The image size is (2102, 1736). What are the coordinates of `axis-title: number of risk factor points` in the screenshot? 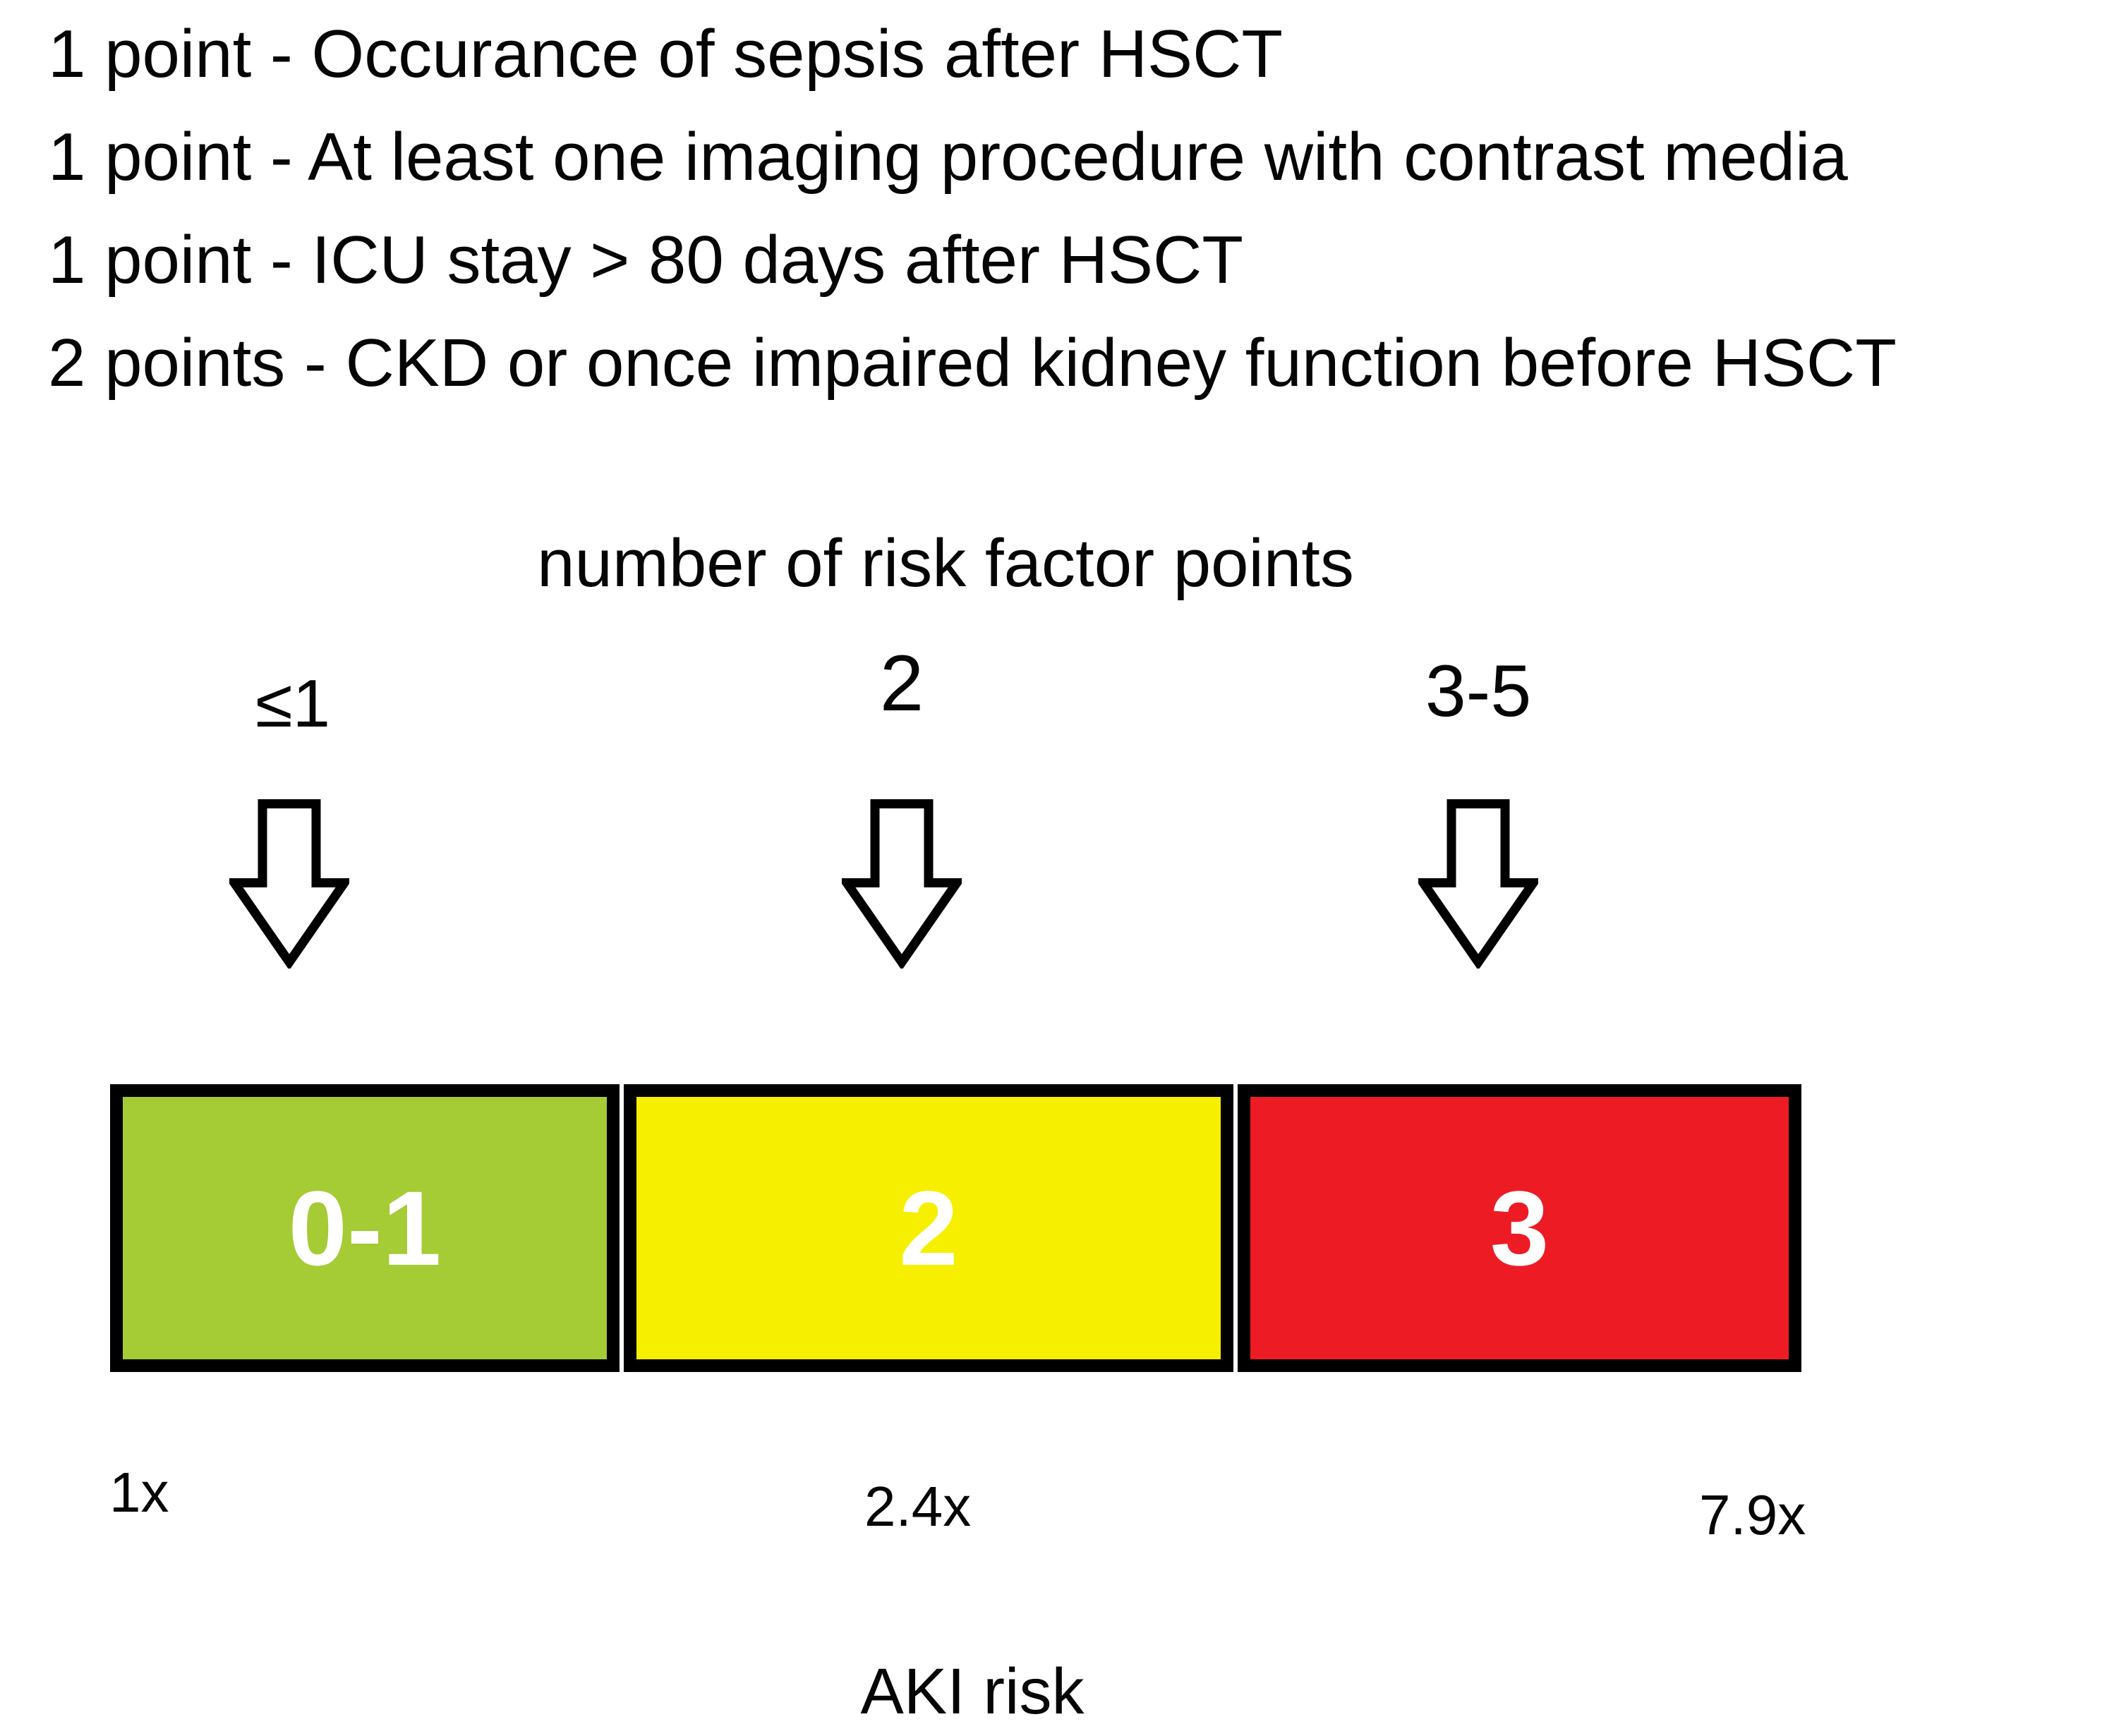 It's located at (945, 563).